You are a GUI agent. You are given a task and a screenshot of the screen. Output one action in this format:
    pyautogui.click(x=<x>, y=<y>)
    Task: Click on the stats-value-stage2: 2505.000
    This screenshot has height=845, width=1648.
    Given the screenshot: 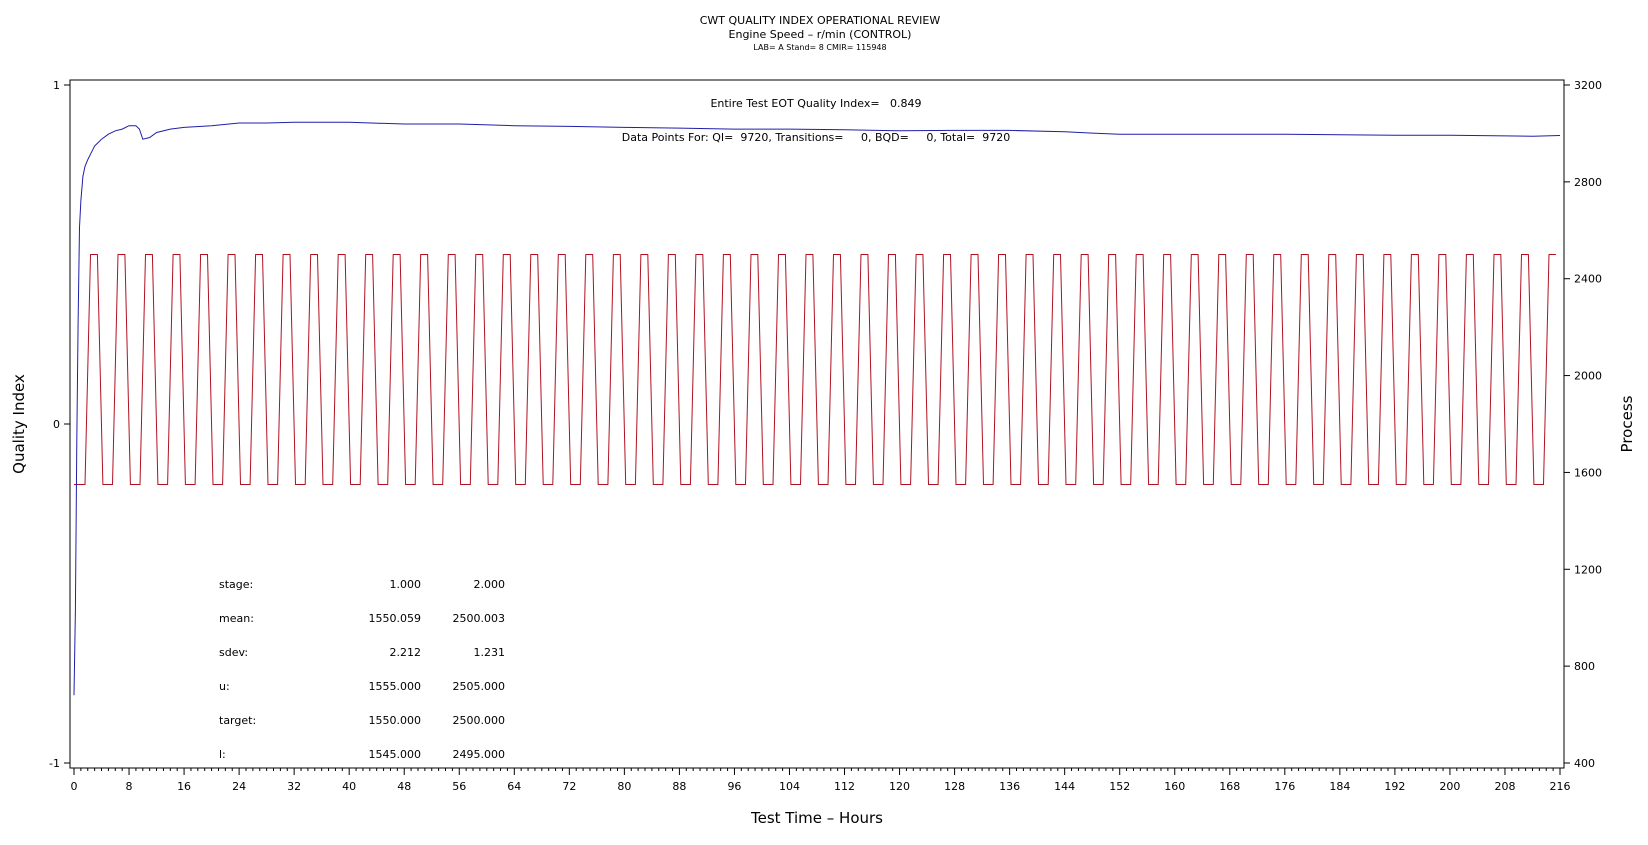 What is the action you would take?
    pyautogui.click(x=479, y=686)
    